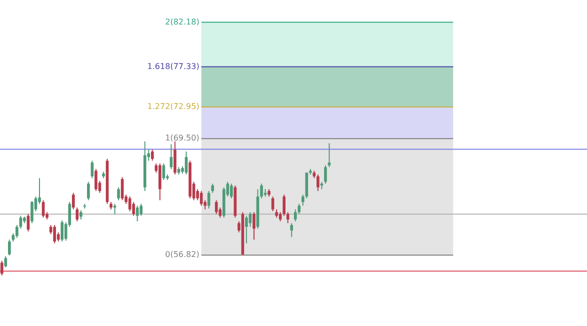 The height and width of the screenshot is (326, 587). I want to click on ref-line-label: 1.618(77.33), so click(173, 66).